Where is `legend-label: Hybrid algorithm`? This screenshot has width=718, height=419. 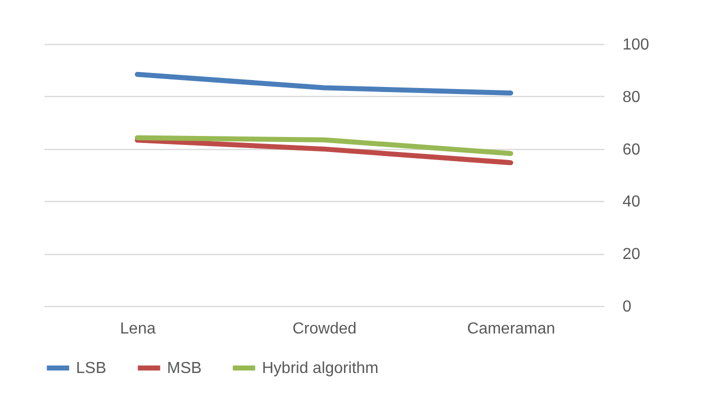 legend-label: Hybrid algorithm is located at coordinates (320, 368).